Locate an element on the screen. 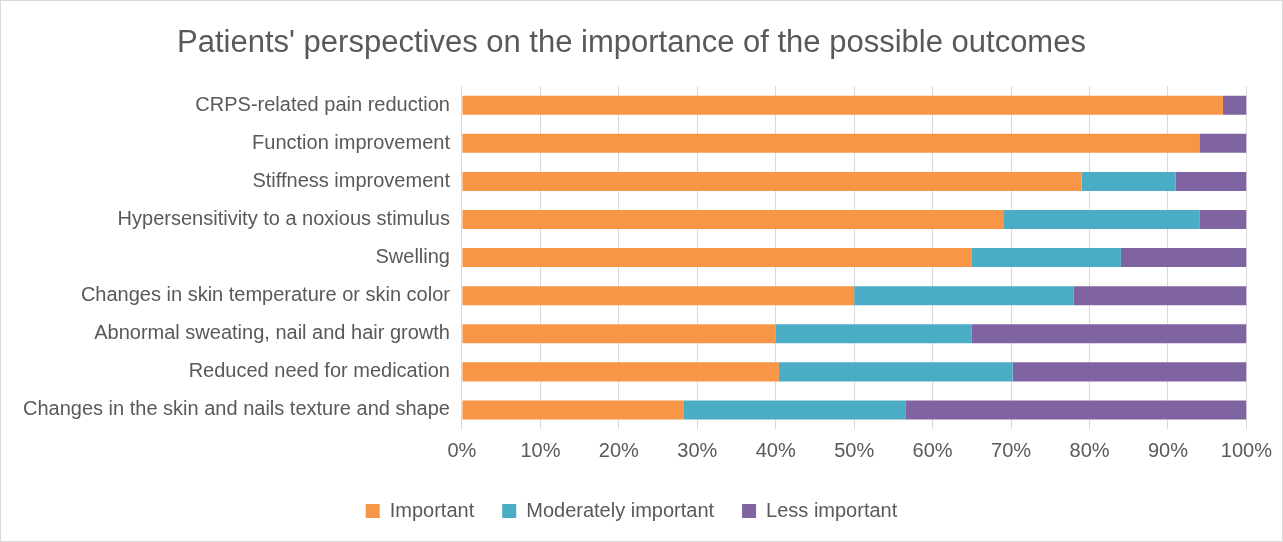 Image resolution: width=1283 pixels, height=542 pixels. y-tick-label: CRPS-related pain reduction is located at coordinates (322, 103).